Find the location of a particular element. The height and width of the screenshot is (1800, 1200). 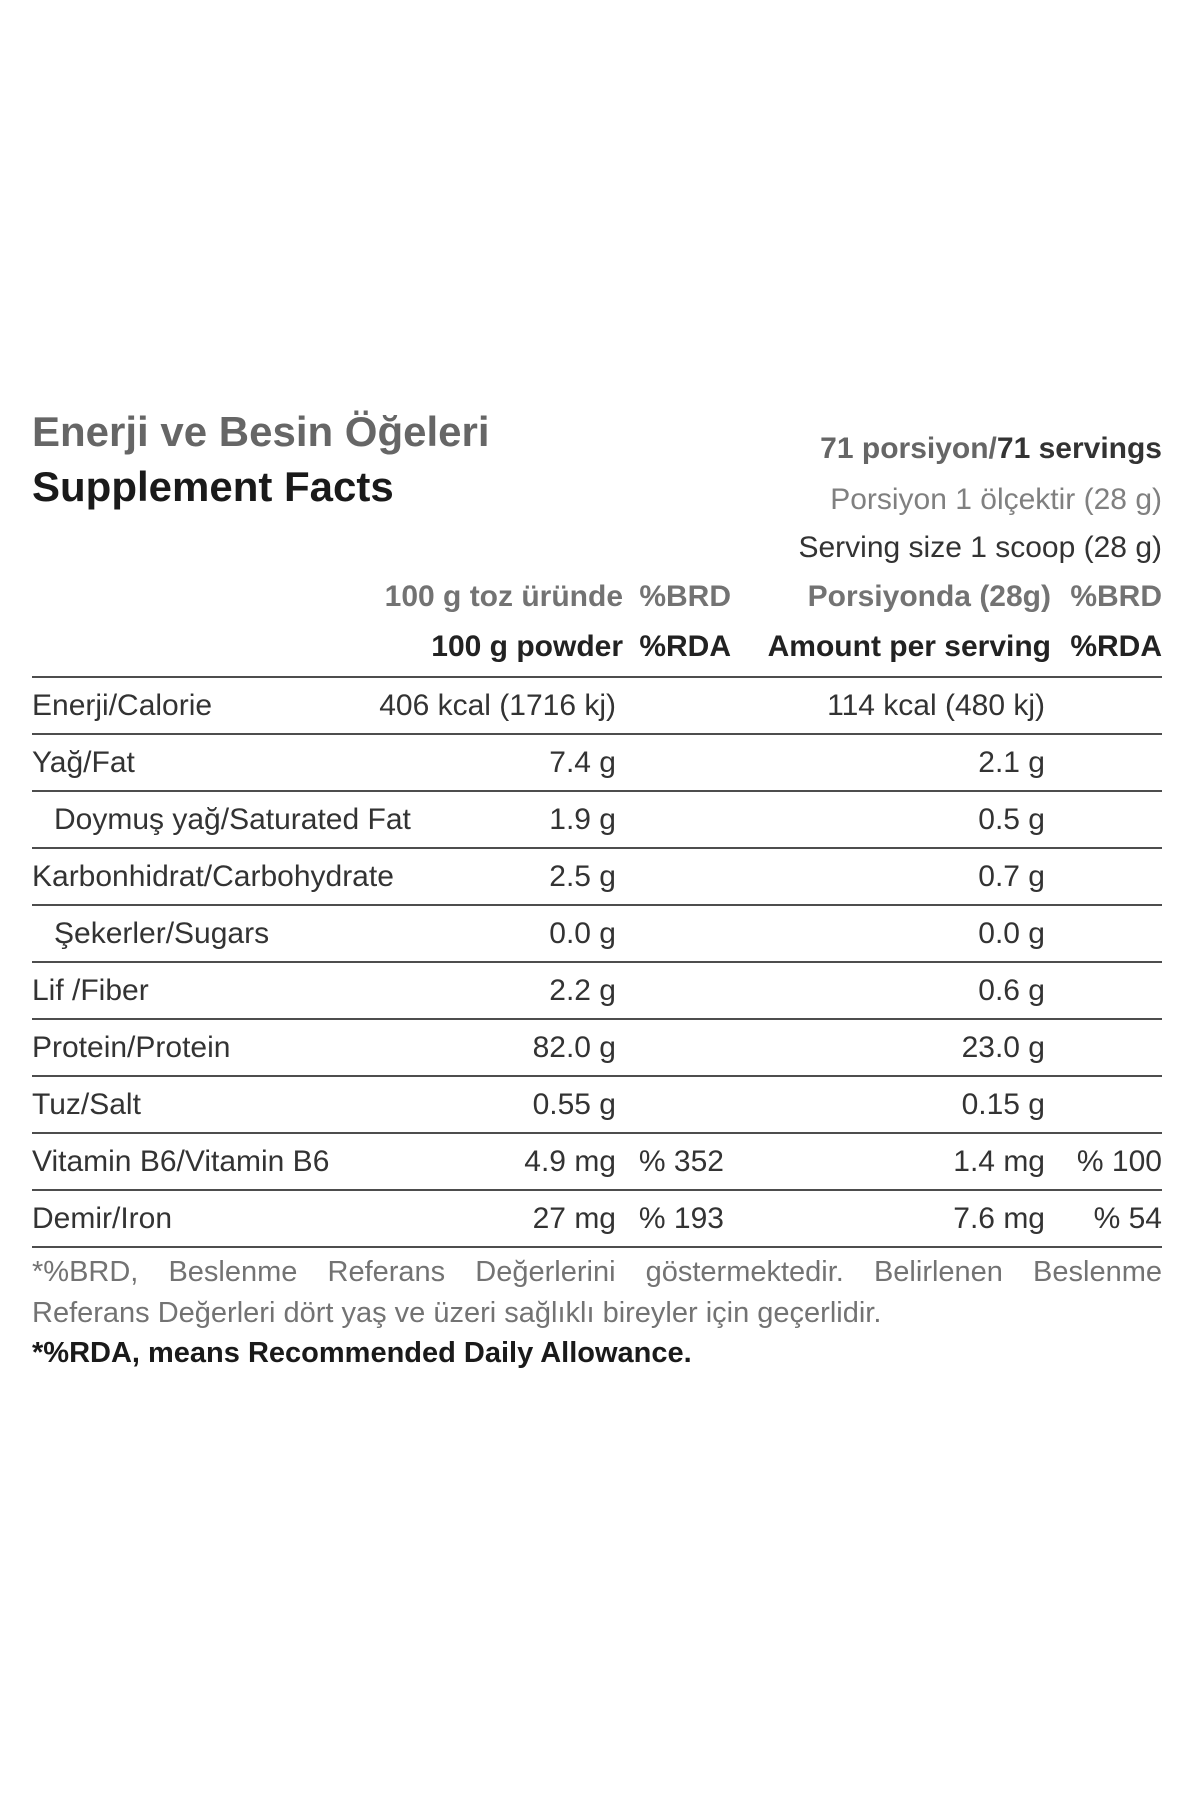

row-label: Şekerler/Sugars is located at coordinates (162, 933).